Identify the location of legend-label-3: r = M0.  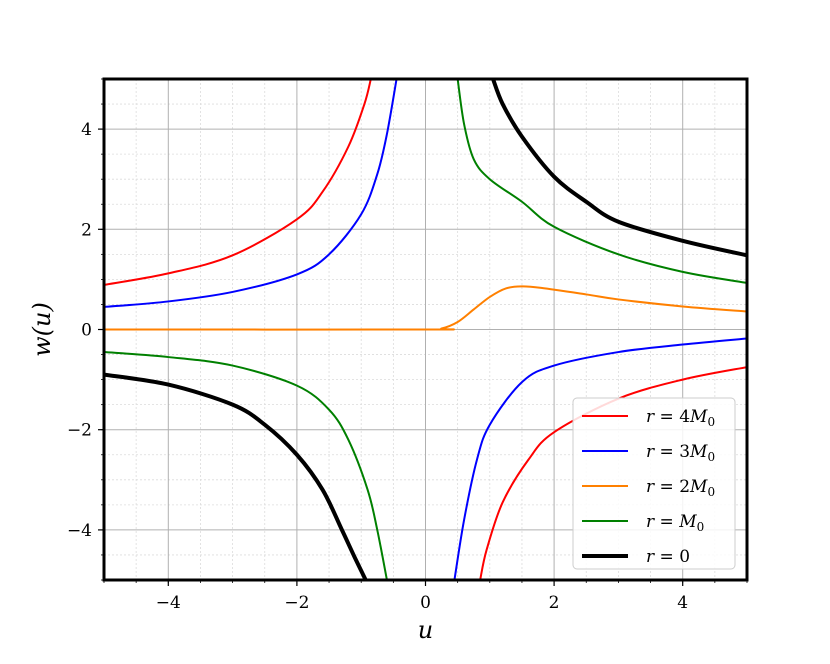
(675, 523).